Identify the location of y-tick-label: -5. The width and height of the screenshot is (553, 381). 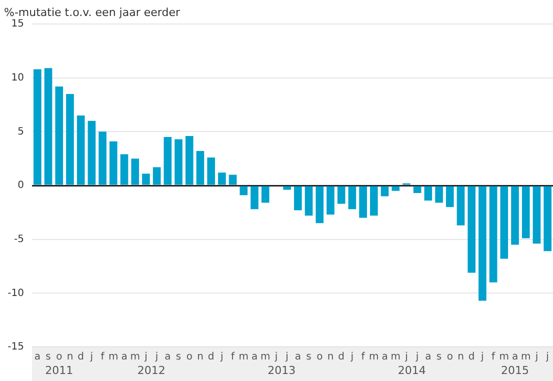
(19, 239).